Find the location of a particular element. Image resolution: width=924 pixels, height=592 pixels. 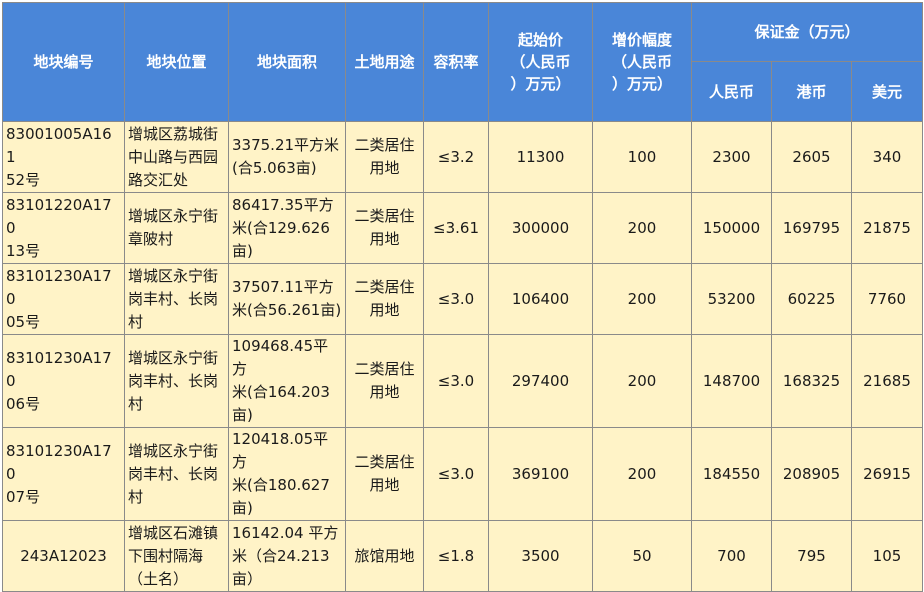

header-code: 地块编号 is located at coordinates (63, 62).